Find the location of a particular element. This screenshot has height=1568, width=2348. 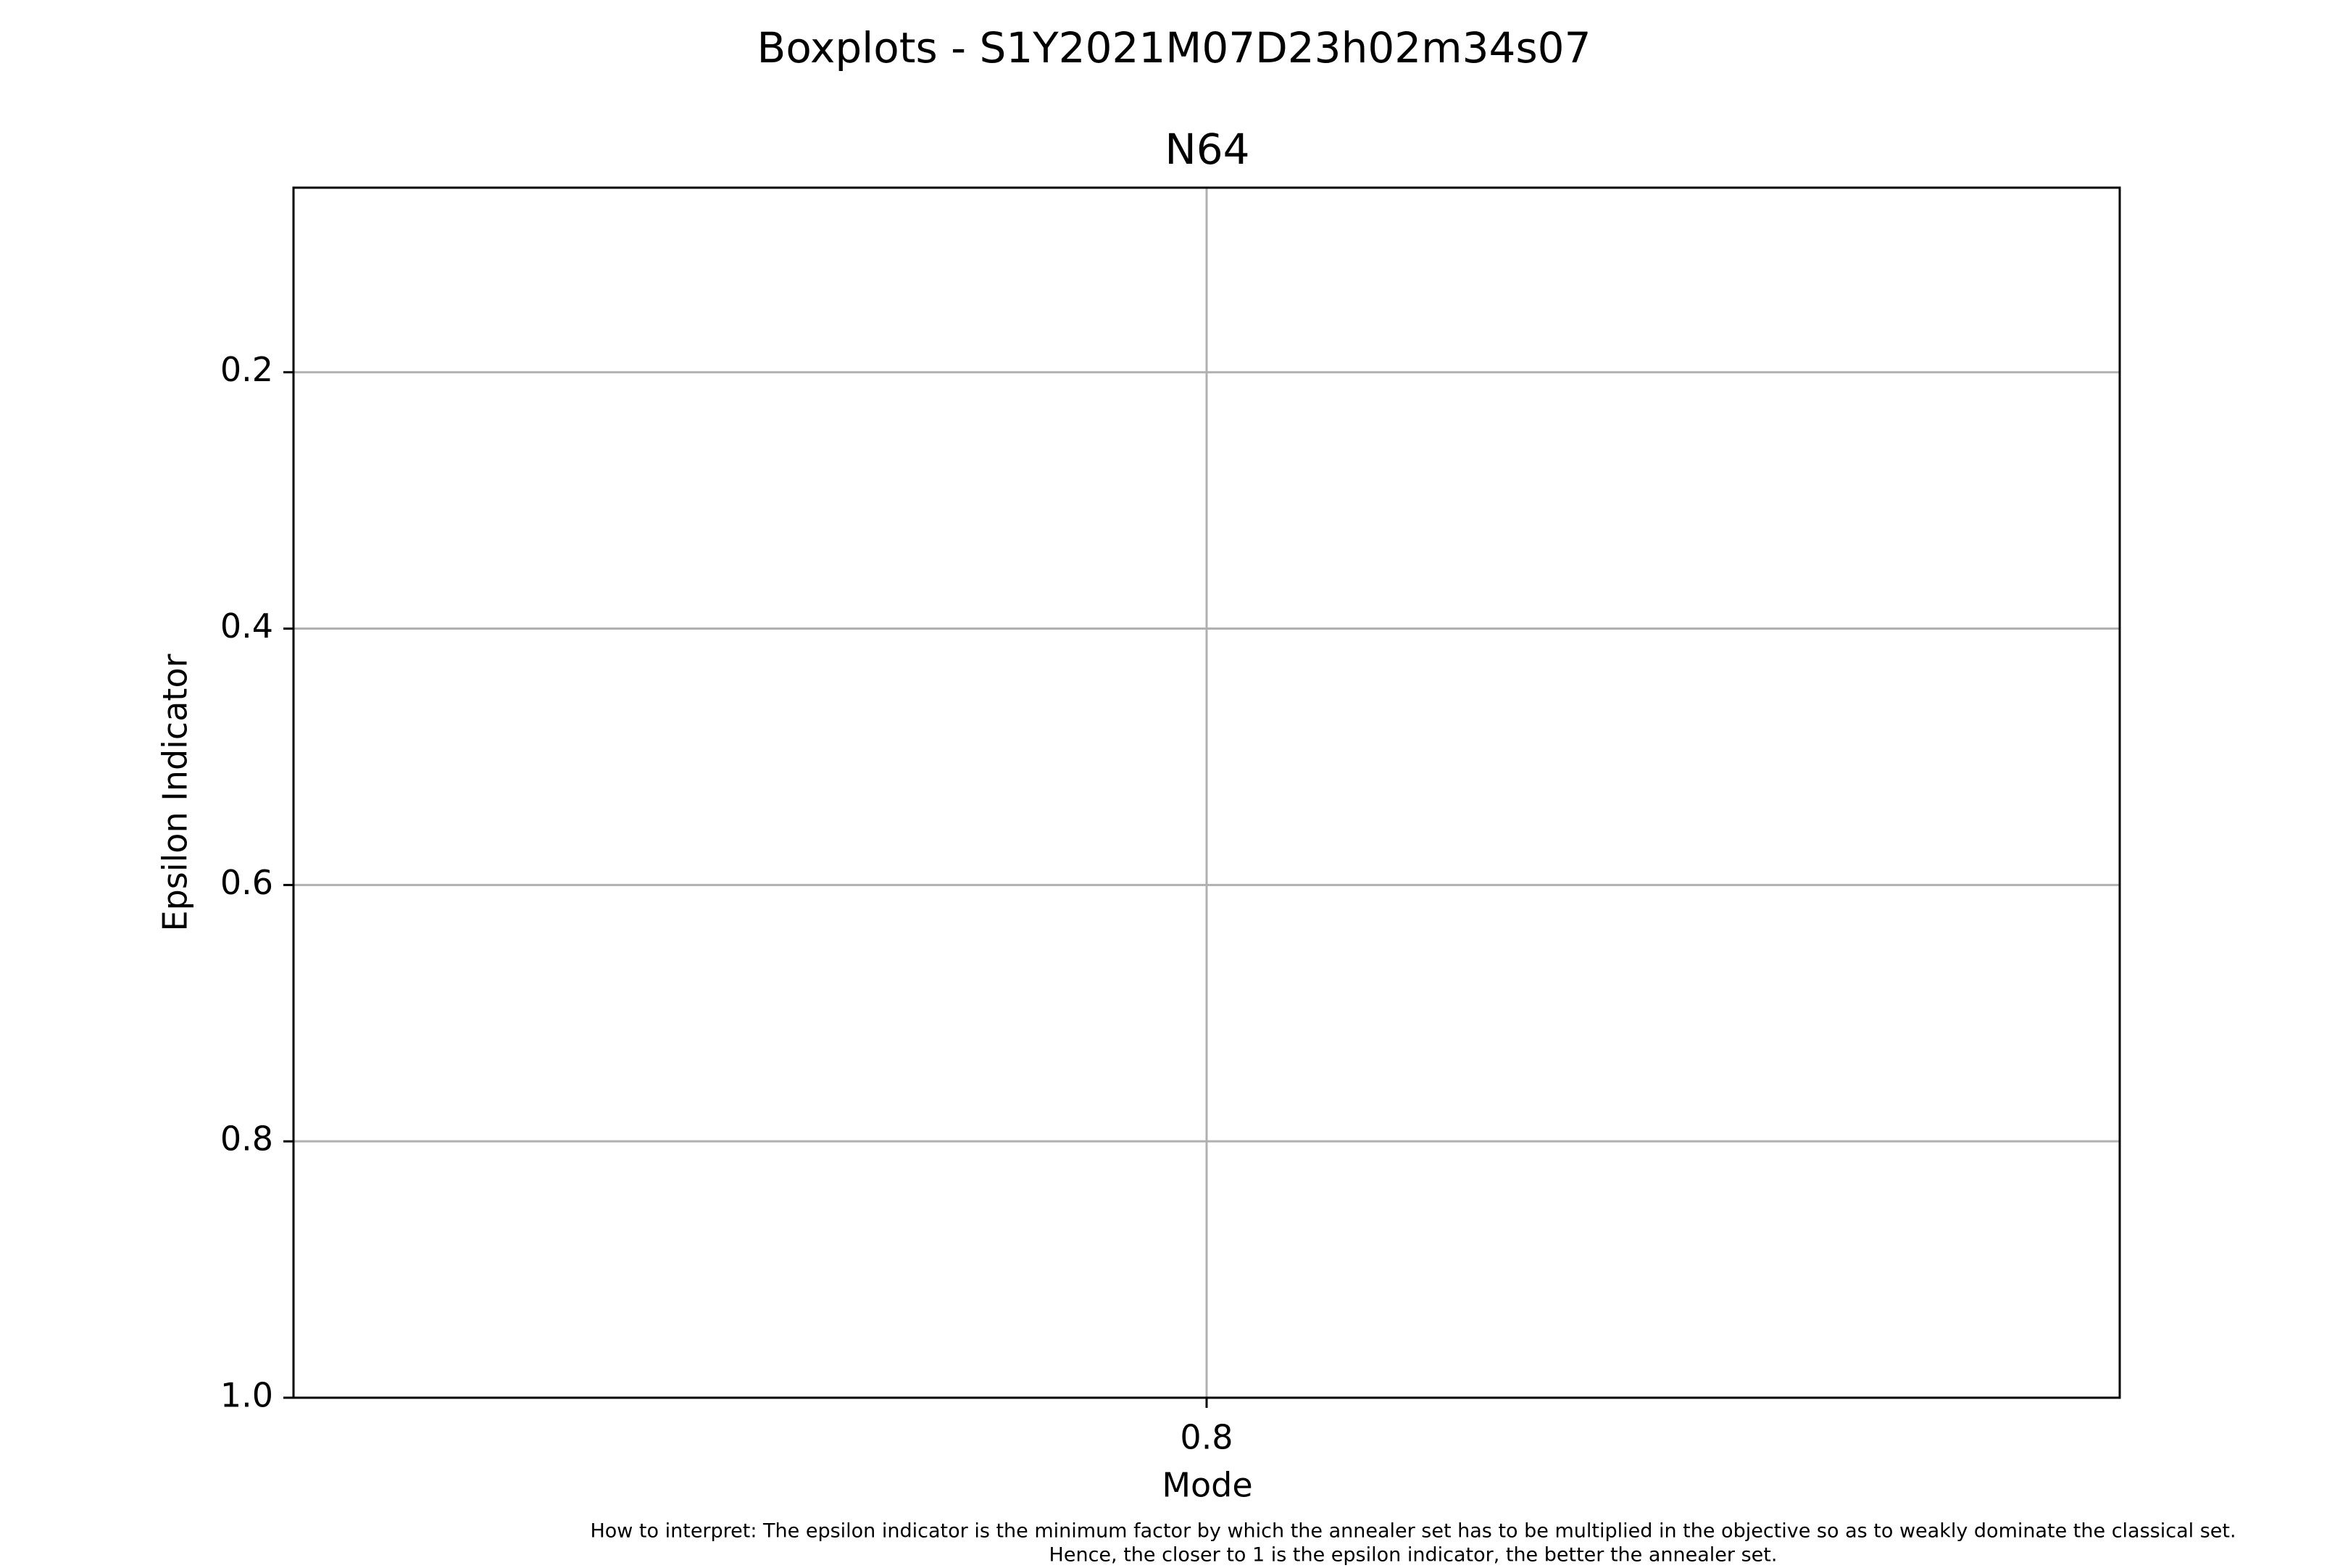

x-tick-label: 0.8 is located at coordinates (1206, 1437).